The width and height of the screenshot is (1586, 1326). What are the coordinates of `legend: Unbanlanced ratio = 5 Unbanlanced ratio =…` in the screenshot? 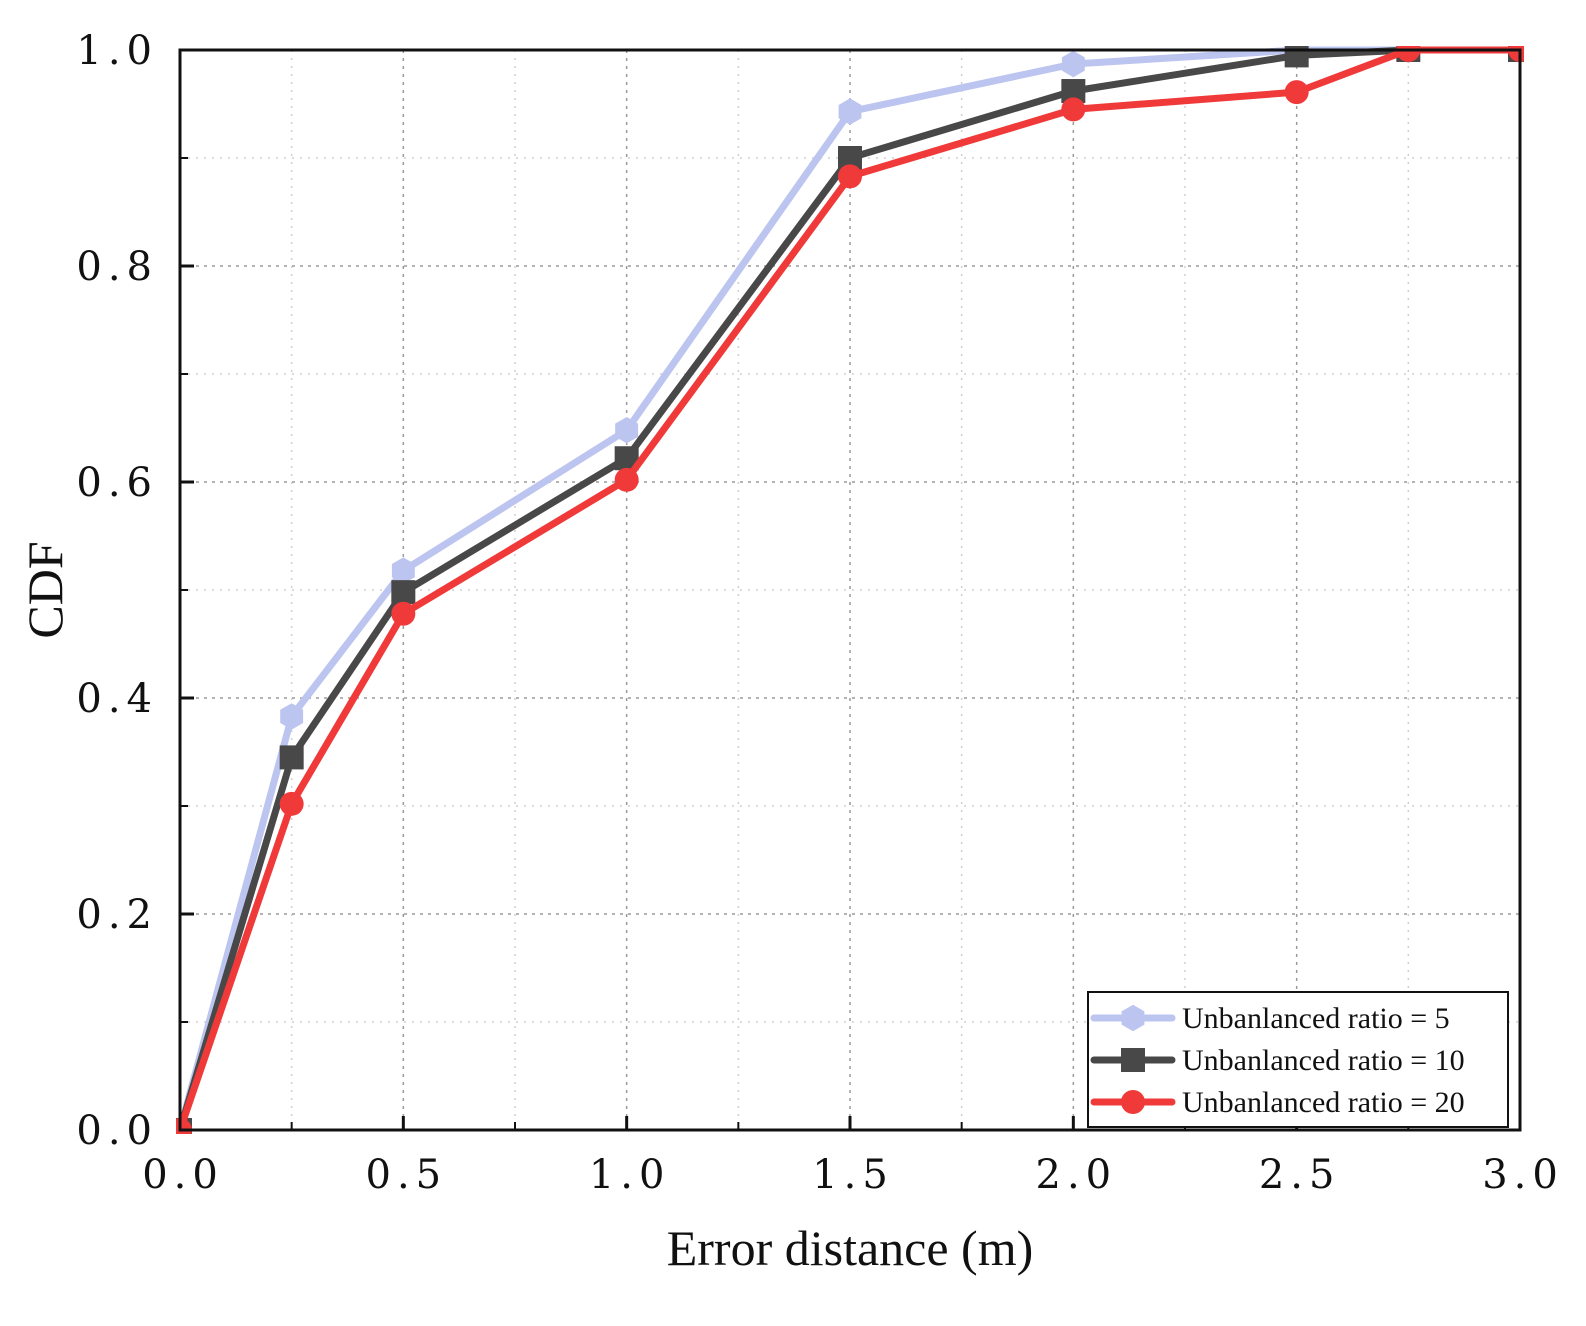 It's located at (1298, 1059).